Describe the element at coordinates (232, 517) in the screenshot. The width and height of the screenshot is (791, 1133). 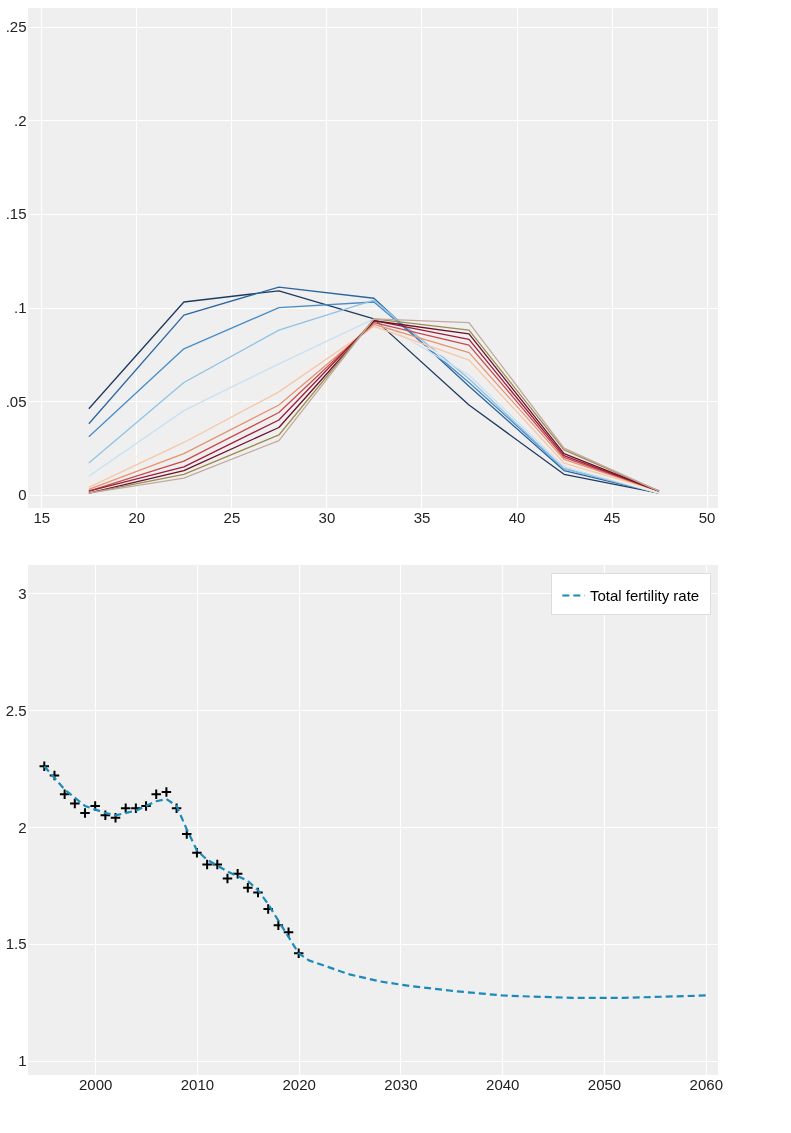
I see `x-tick-label: 25` at that location.